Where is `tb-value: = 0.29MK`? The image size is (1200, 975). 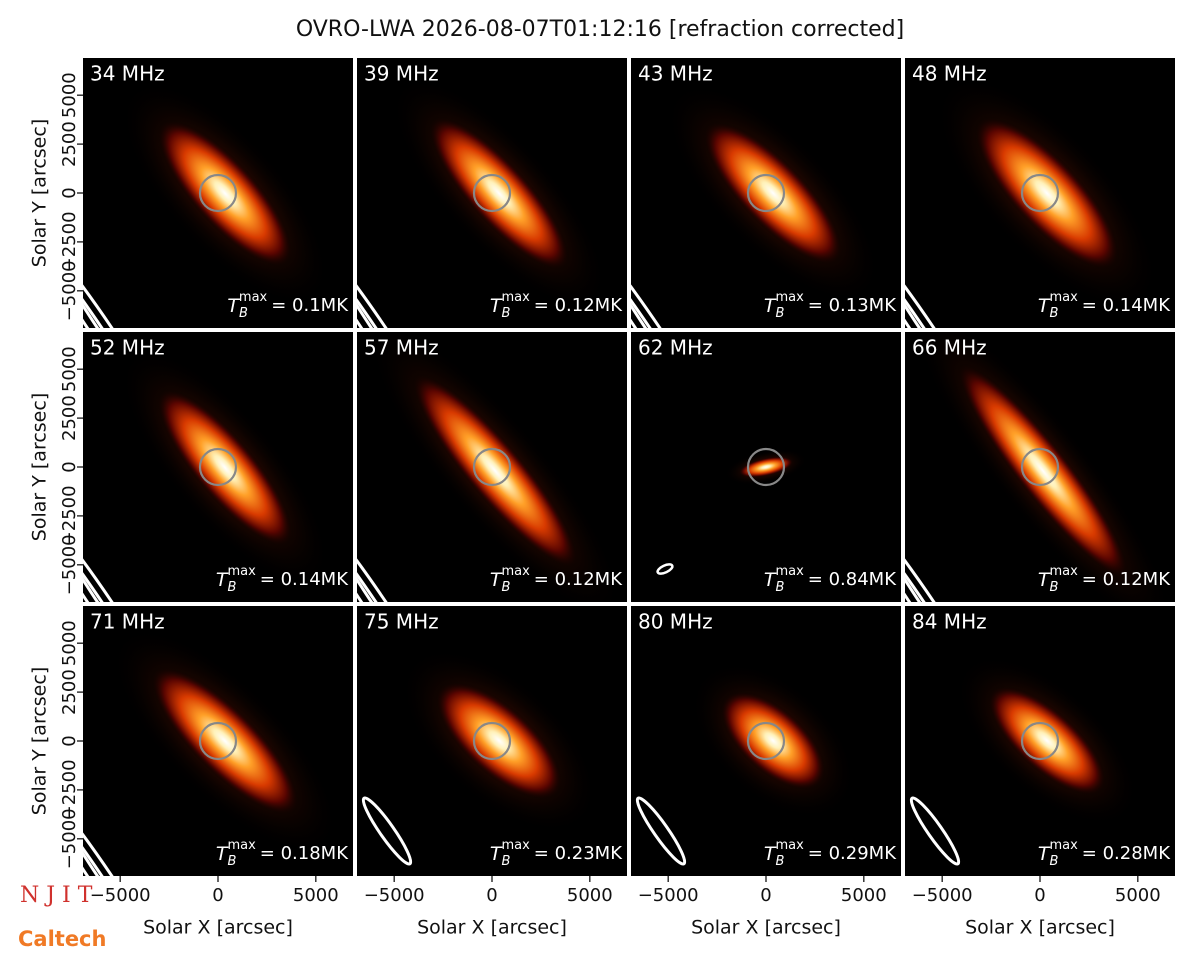 tb-value: = 0.29MK is located at coordinates (852, 853).